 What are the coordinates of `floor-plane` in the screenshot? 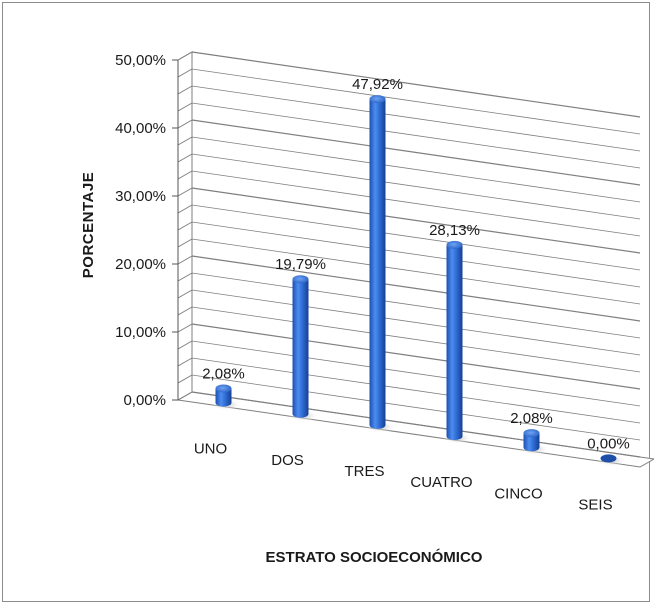 It's located at (415, 429).